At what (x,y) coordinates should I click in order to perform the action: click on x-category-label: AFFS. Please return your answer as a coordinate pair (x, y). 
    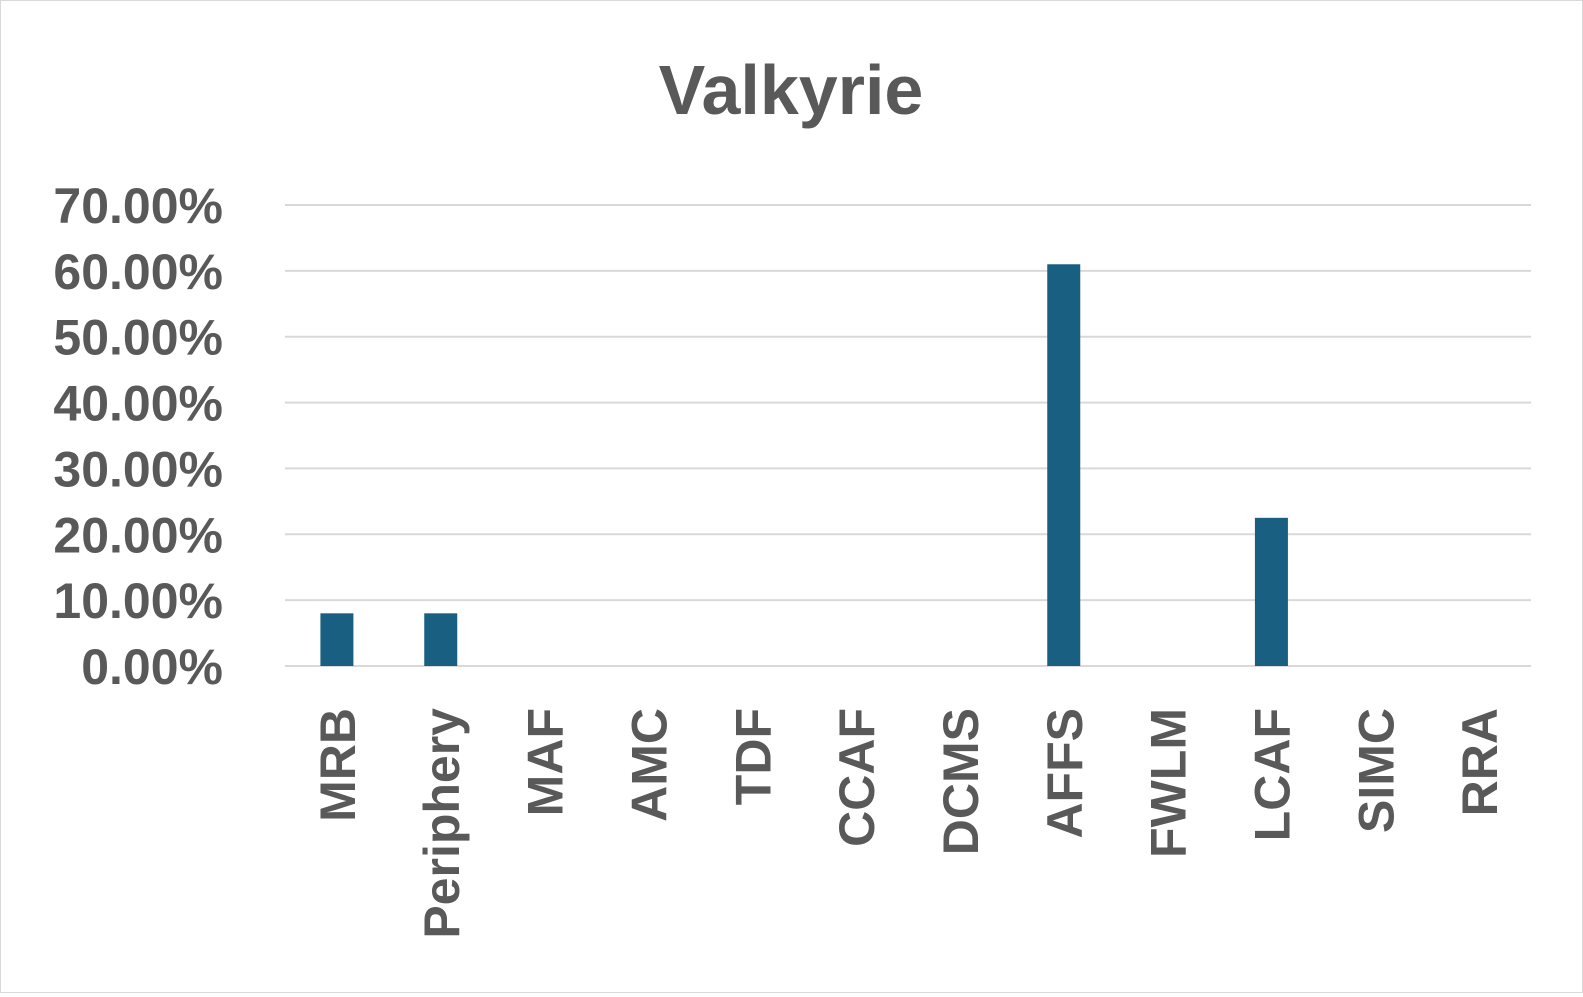
    Looking at the image, I should click on (1065, 773).